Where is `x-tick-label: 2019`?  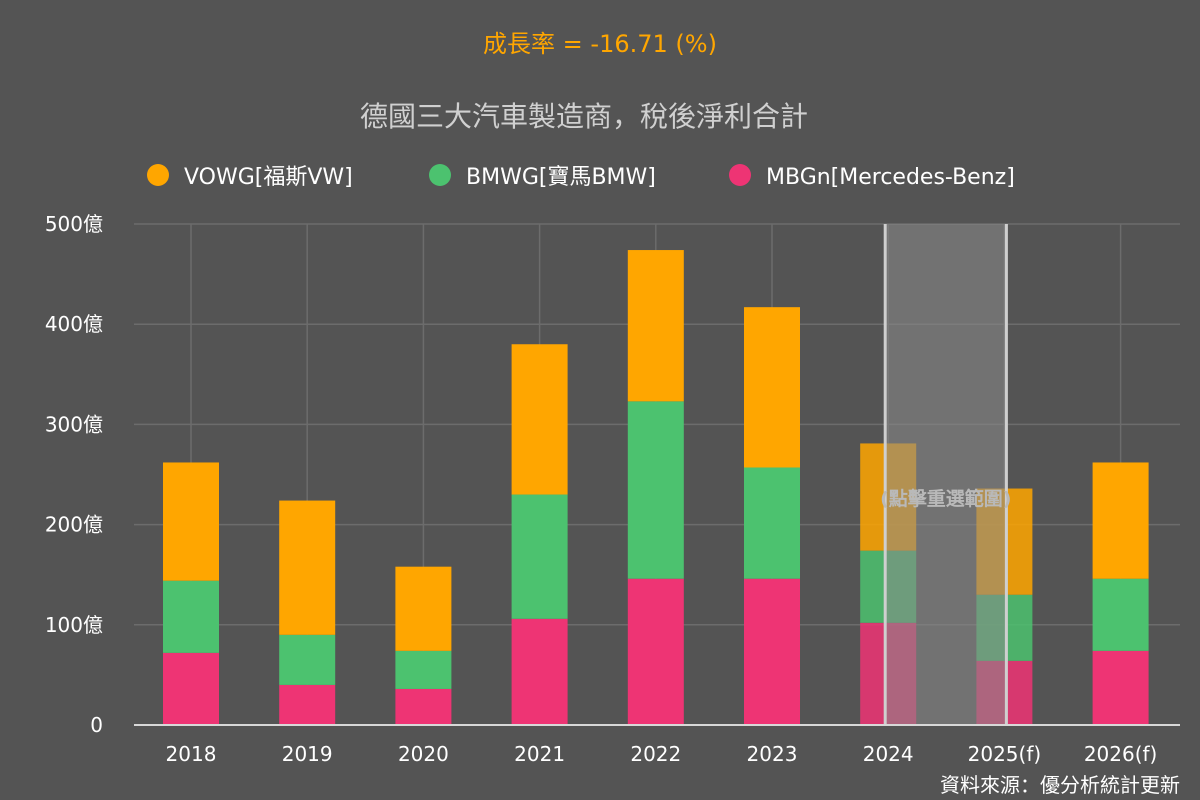 x-tick-label: 2019 is located at coordinates (307, 754).